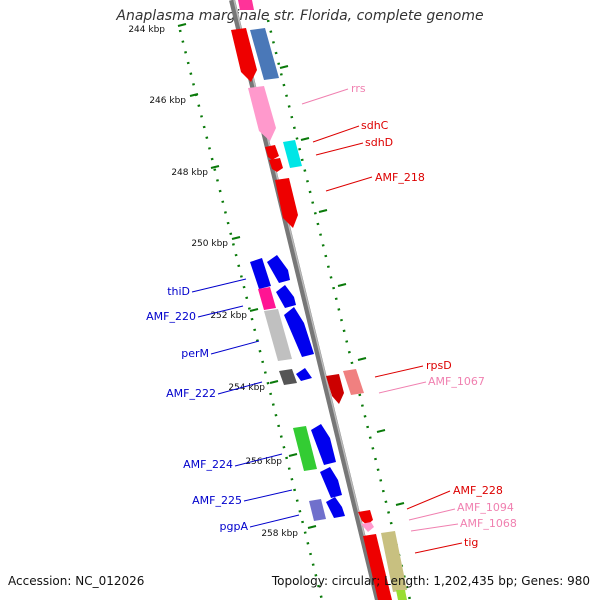  What do you see at coordinates (191, 393) in the screenshot?
I see `label-AMF_222: AMF_222` at bounding box center [191, 393].